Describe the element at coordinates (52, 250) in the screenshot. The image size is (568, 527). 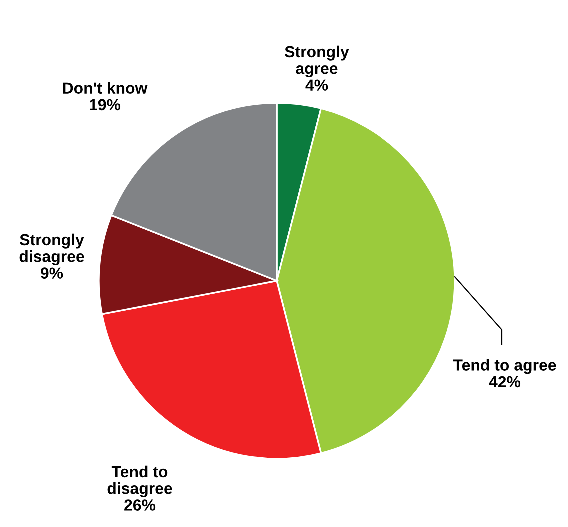
I see `slice-label: Strongly disagree` at that location.